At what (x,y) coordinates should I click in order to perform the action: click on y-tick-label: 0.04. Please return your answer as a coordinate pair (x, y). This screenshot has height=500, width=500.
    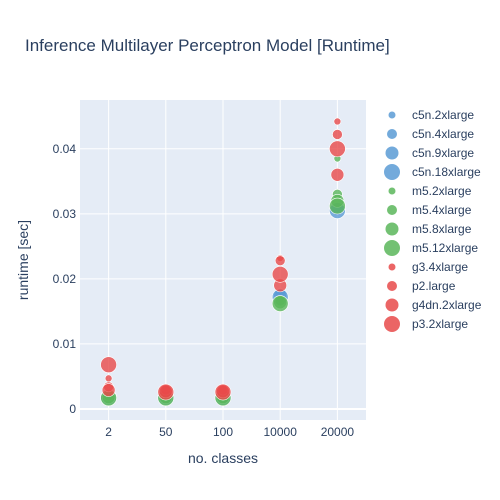
    Looking at the image, I should click on (65, 149).